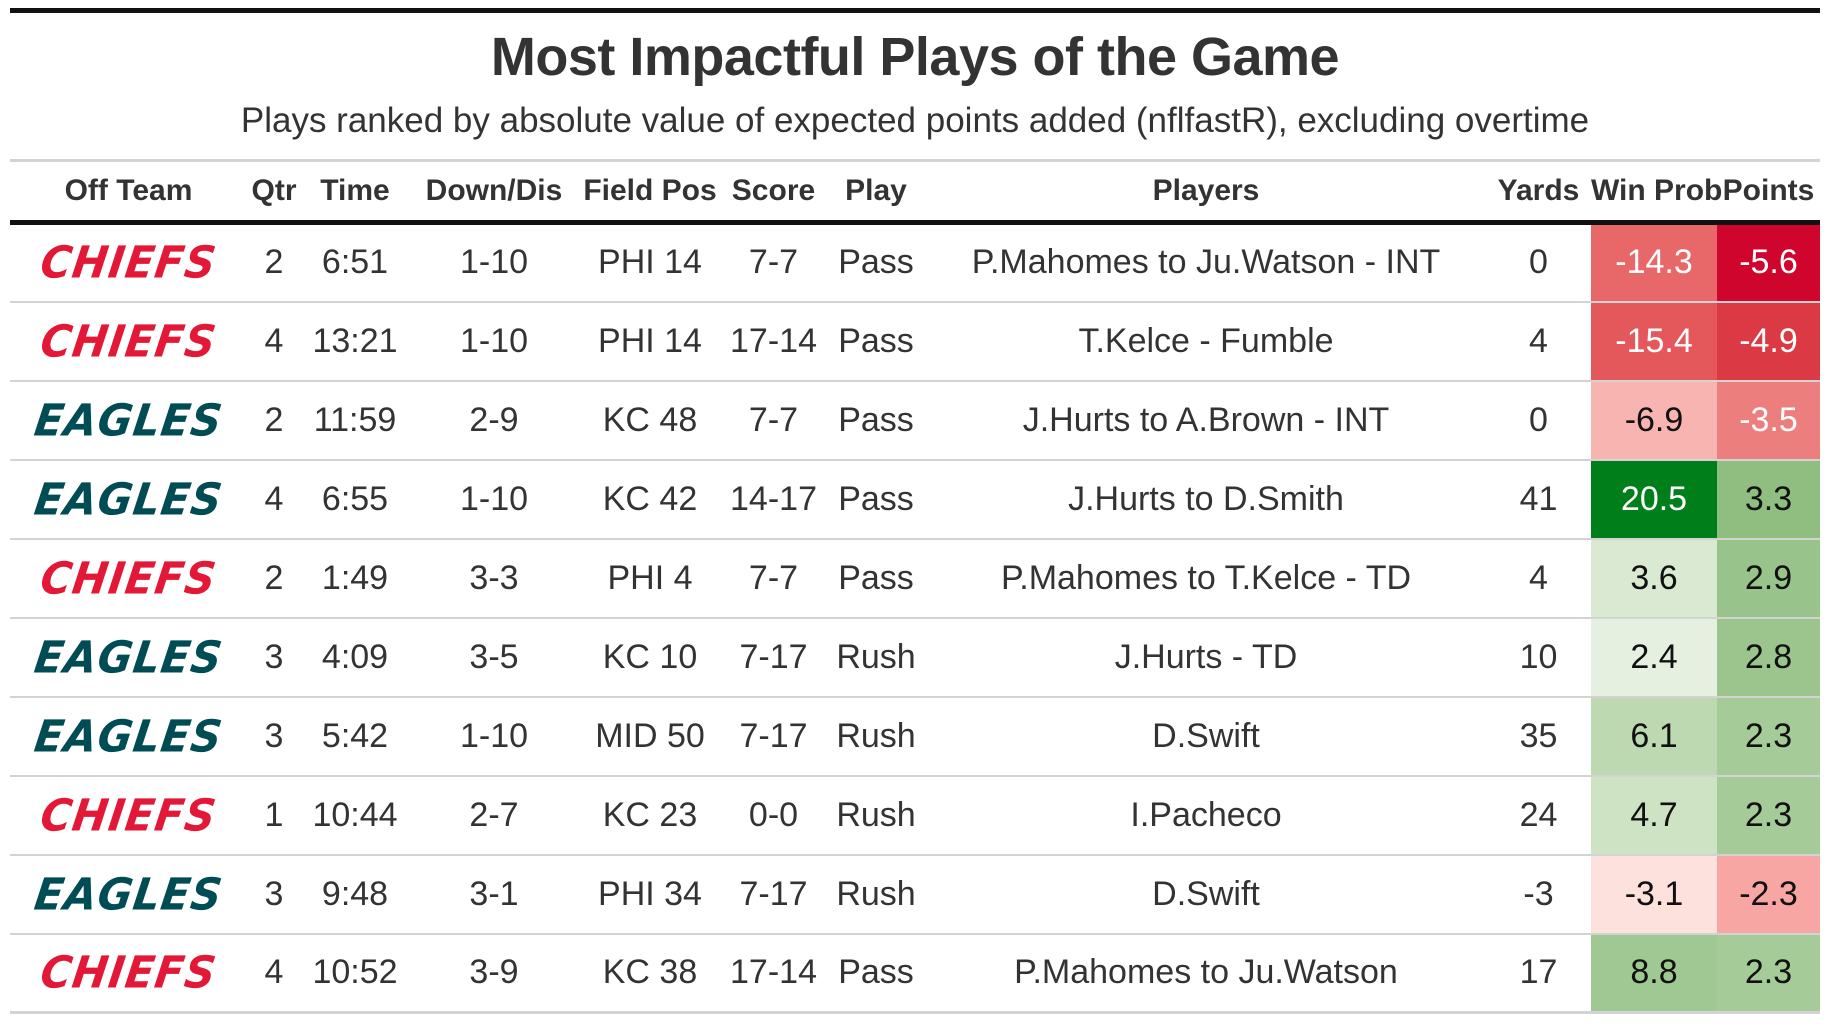  I want to click on top-rule, so click(915, 10).